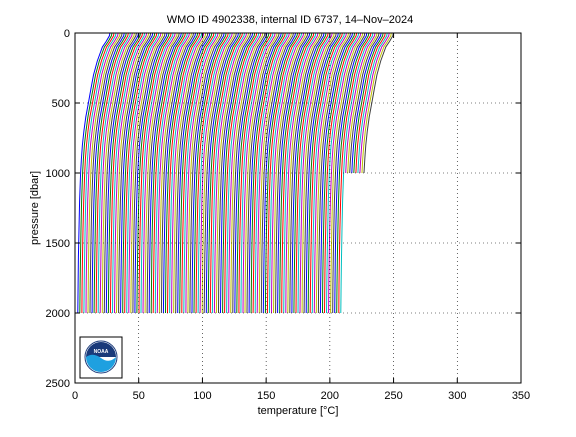 Image resolution: width=576 pixels, height=437 pixels. I want to click on x-tick-label: 0, so click(75, 396).